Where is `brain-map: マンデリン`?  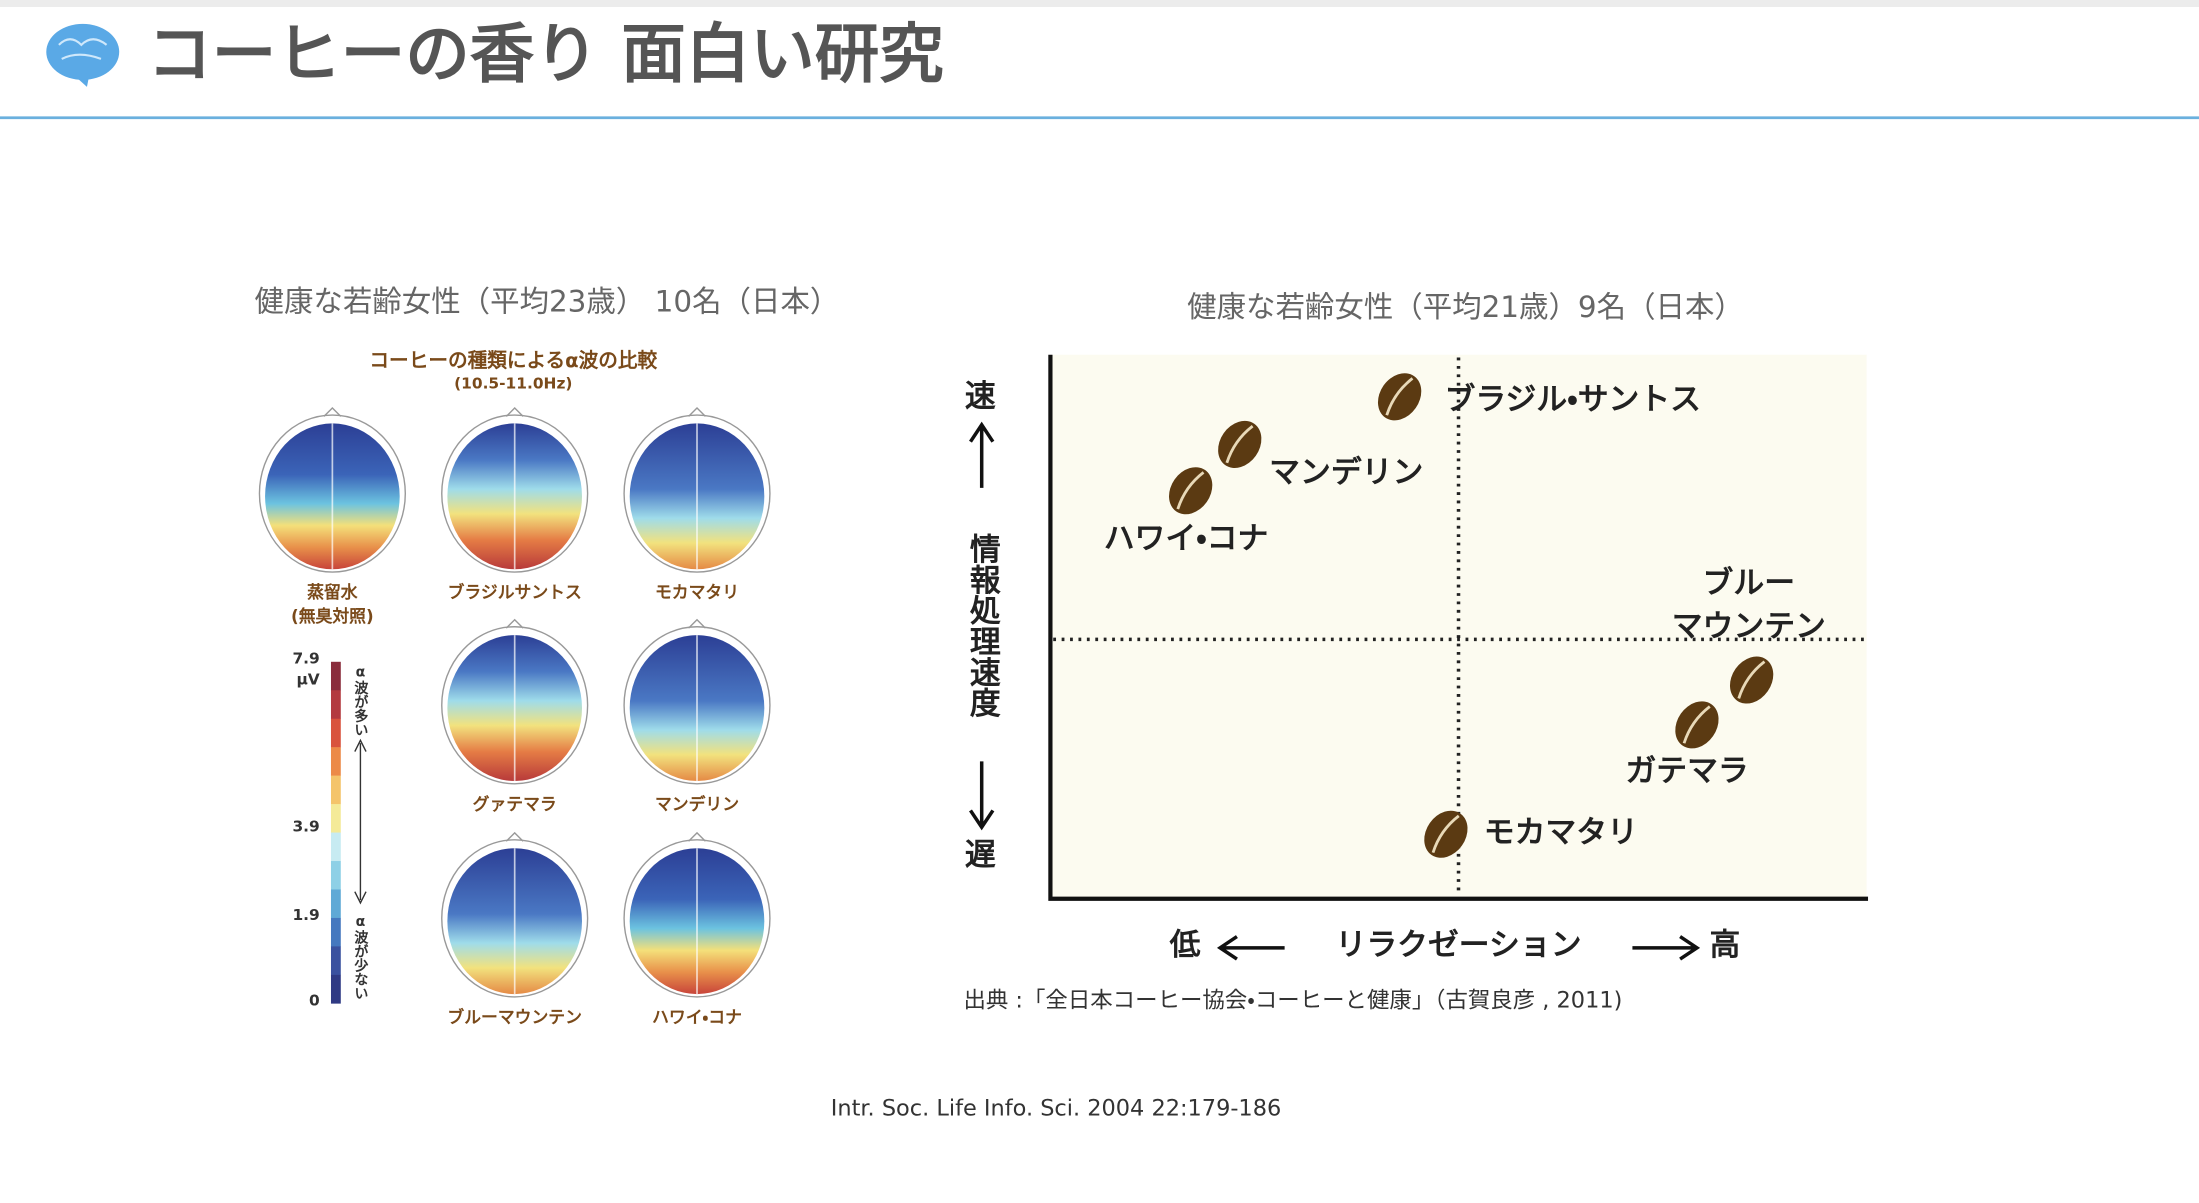
brain-map: マンデリン is located at coordinates (697, 716).